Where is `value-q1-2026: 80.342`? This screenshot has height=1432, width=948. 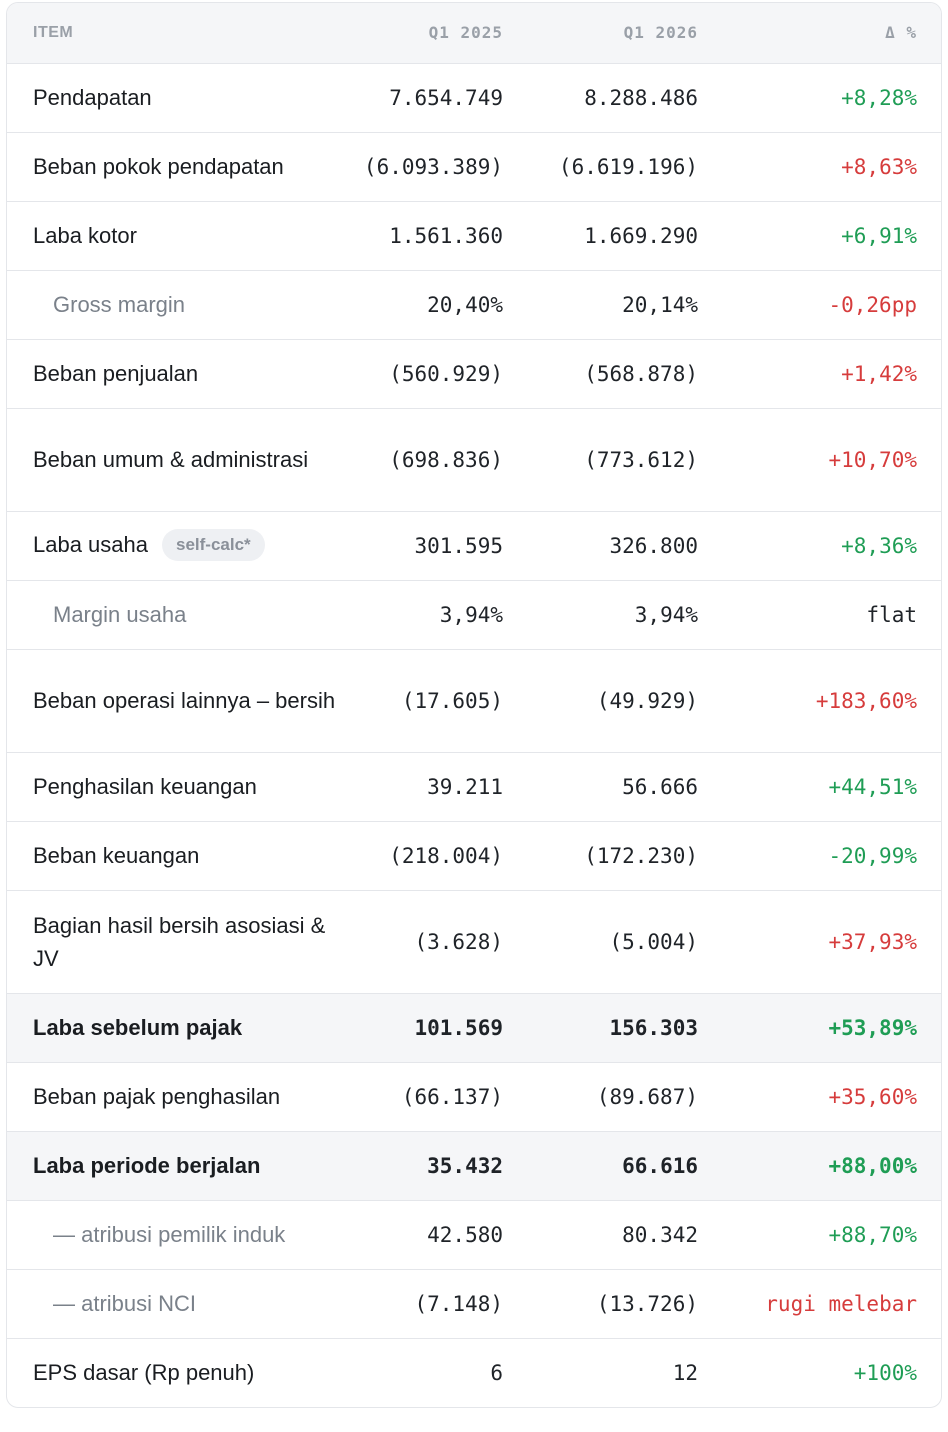 value-q1-2026: 80.342 is located at coordinates (624, 1235).